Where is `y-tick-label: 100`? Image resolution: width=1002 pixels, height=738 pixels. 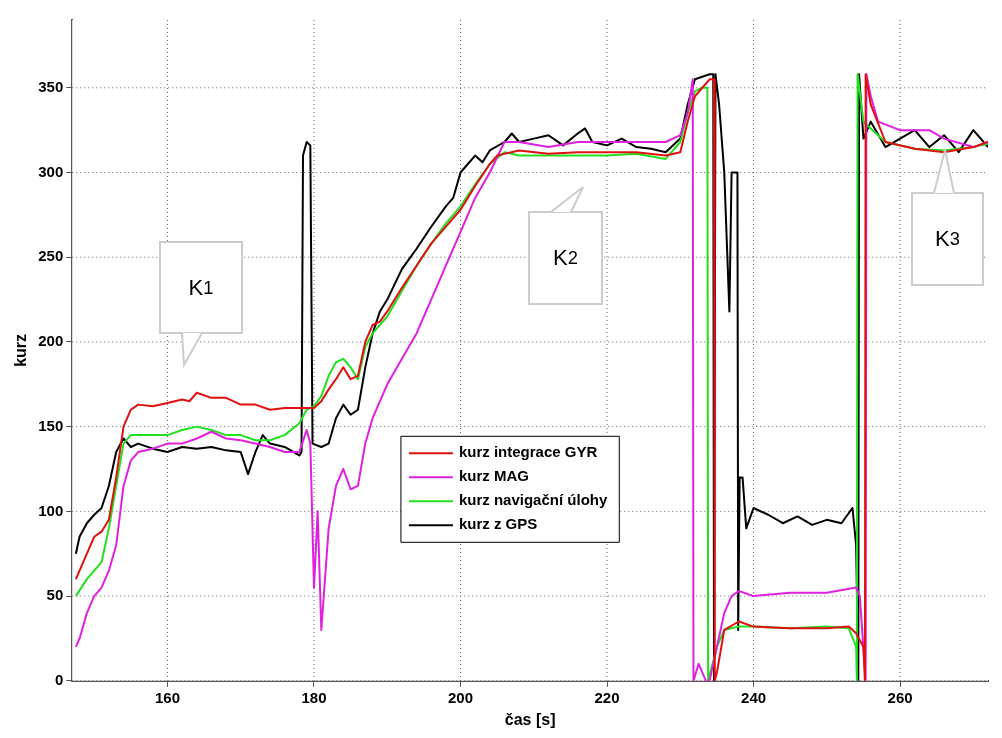
y-tick-label: 100 is located at coordinates (51, 510).